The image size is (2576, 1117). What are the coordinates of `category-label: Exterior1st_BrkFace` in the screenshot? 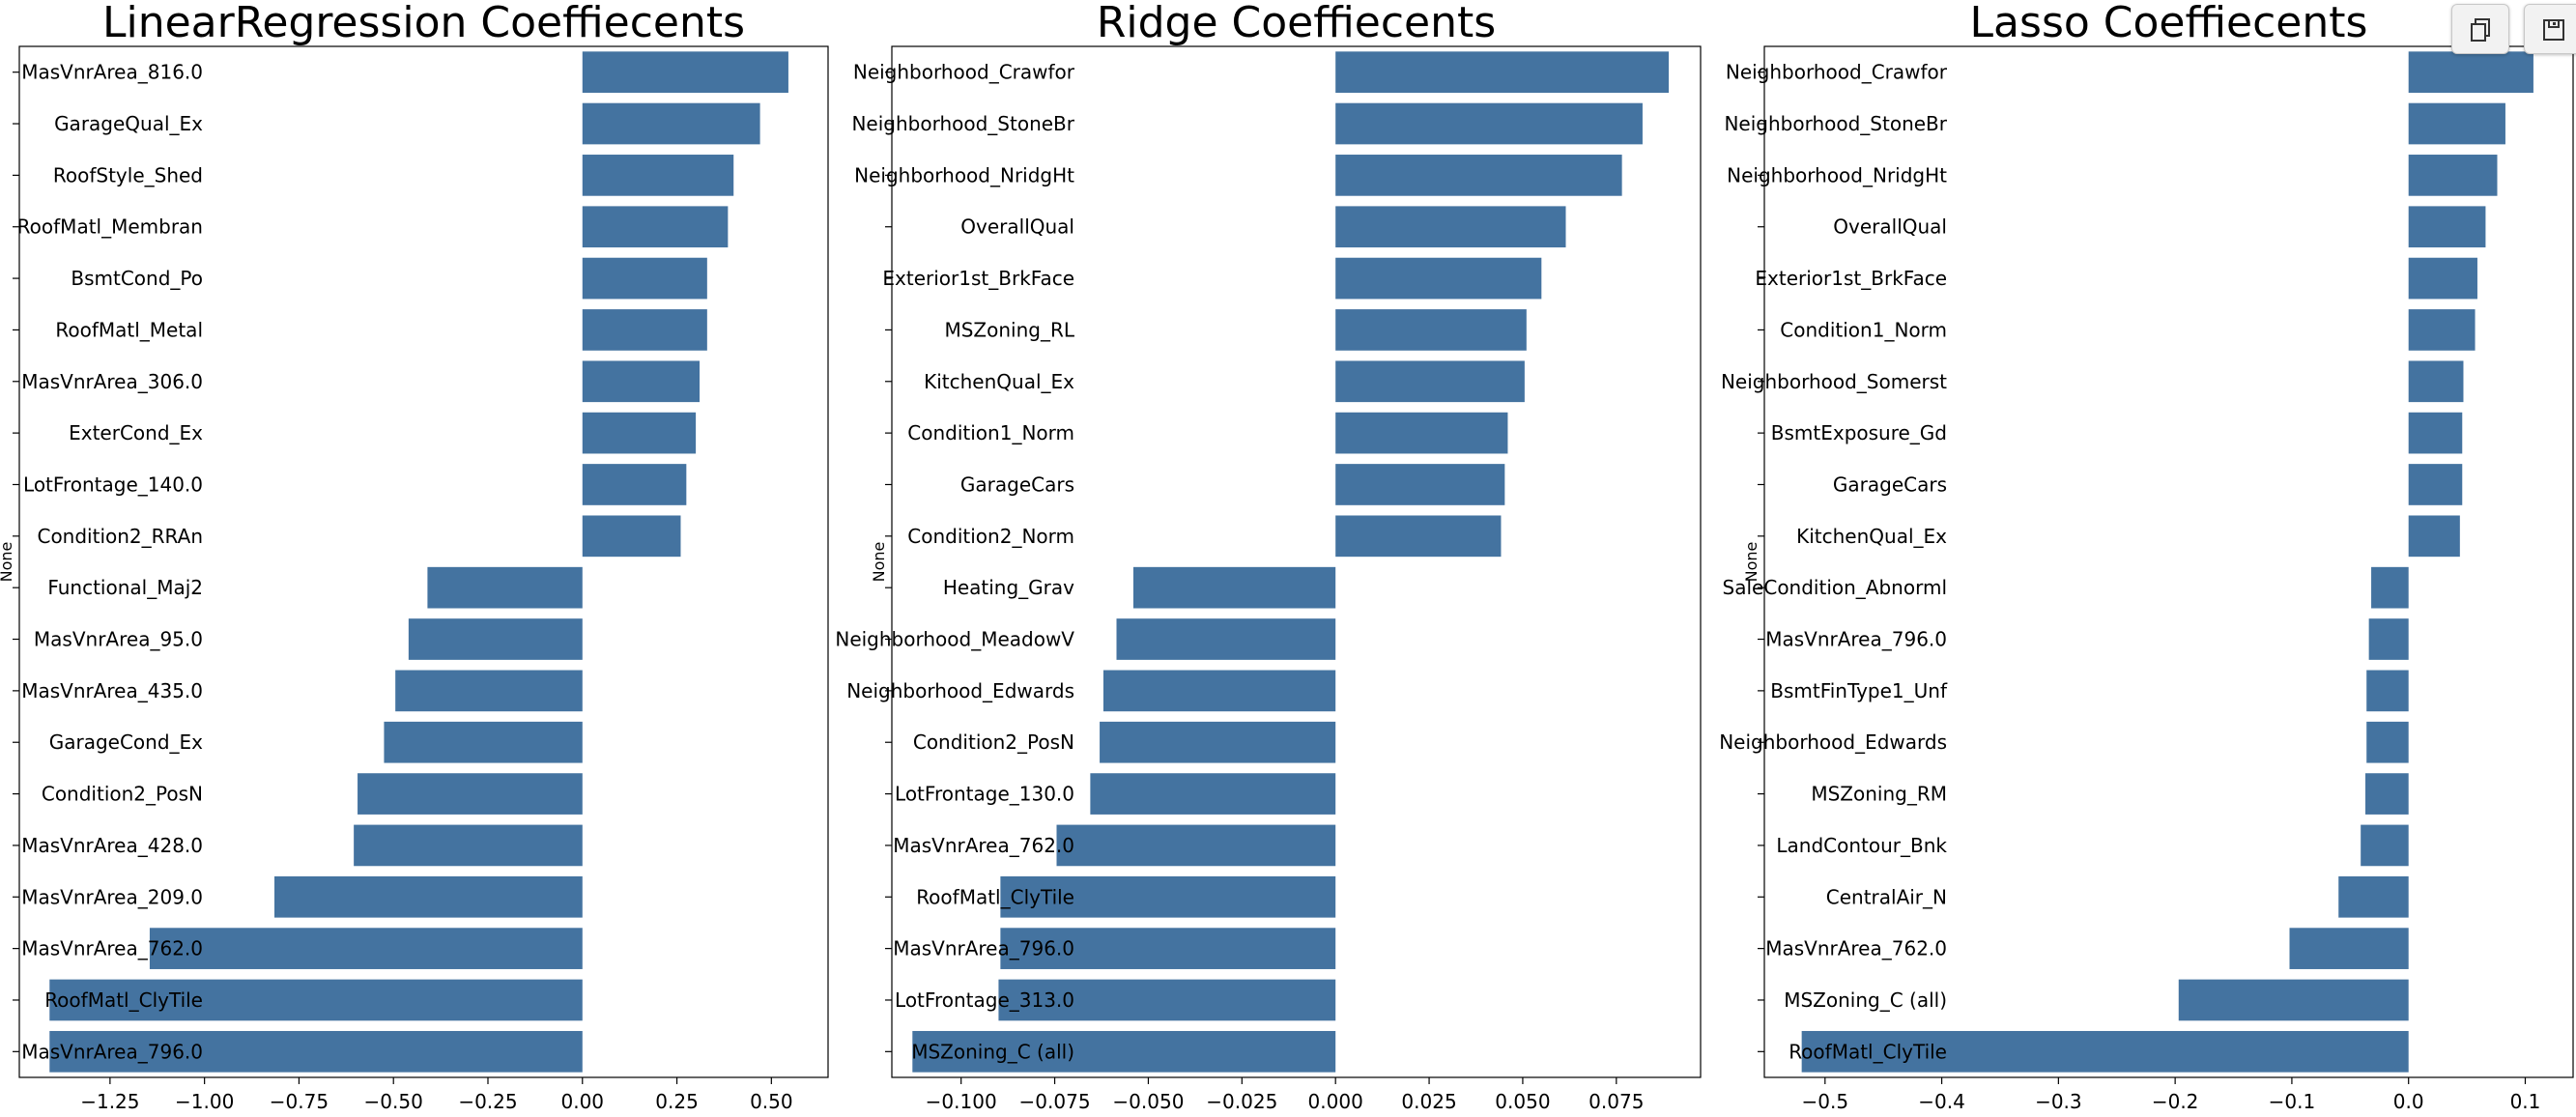 It's located at (1851, 278).